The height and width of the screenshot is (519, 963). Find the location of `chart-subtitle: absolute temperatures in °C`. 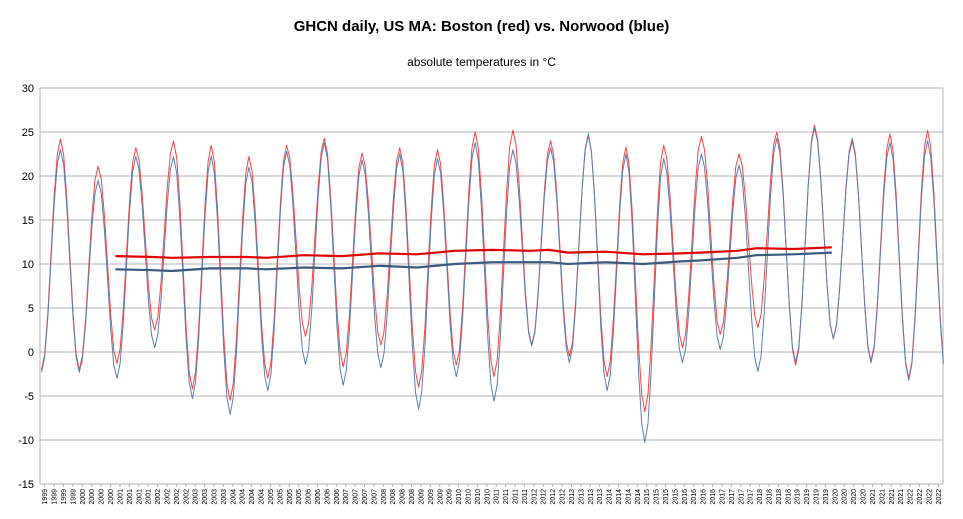

chart-subtitle: absolute temperatures in °C is located at coordinates (481, 62).